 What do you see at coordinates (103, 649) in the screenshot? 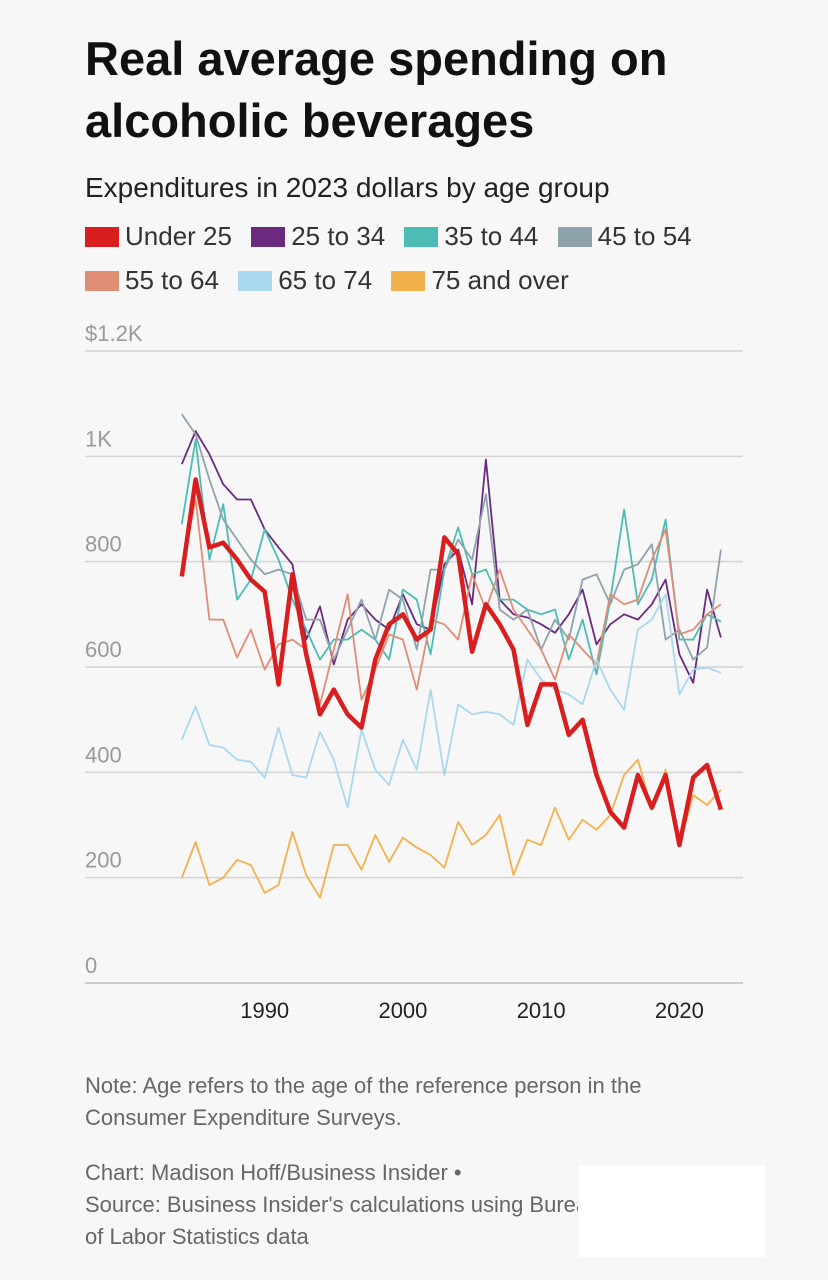
I see `y-tick-label: 600` at bounding box center [103, 649].